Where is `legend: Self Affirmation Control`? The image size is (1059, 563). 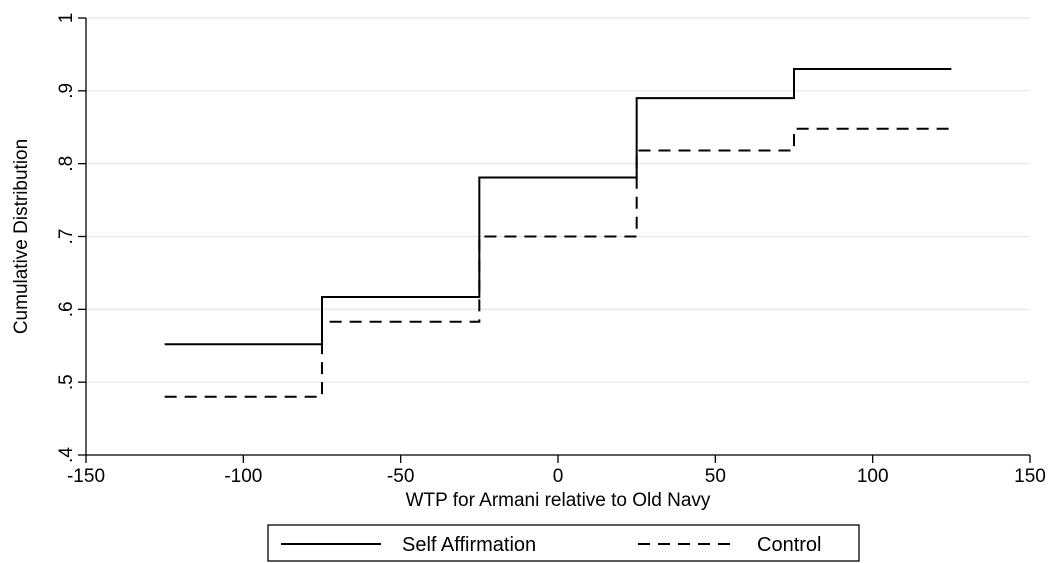
legend: Self Affirmation Control is located at coordinates (563, 543).